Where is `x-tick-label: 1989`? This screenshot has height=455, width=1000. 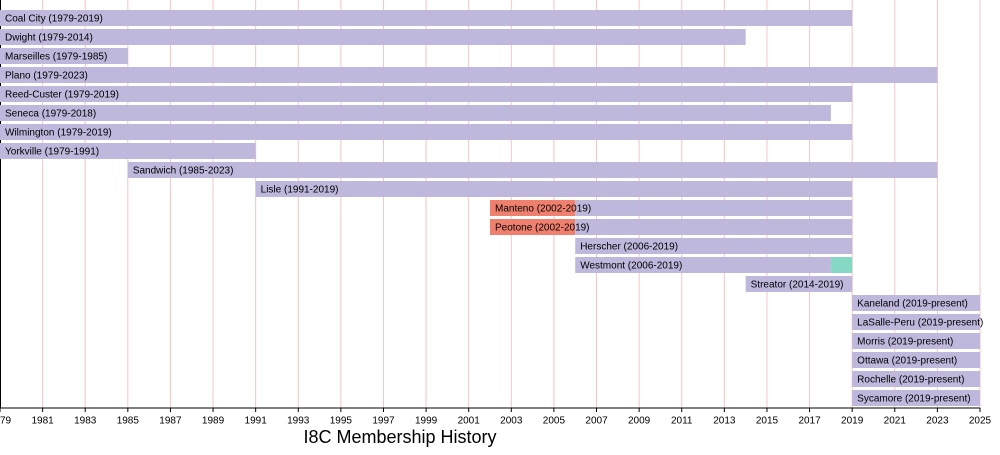
x-tick-label: 1989 is located at coordinates (213, 421).